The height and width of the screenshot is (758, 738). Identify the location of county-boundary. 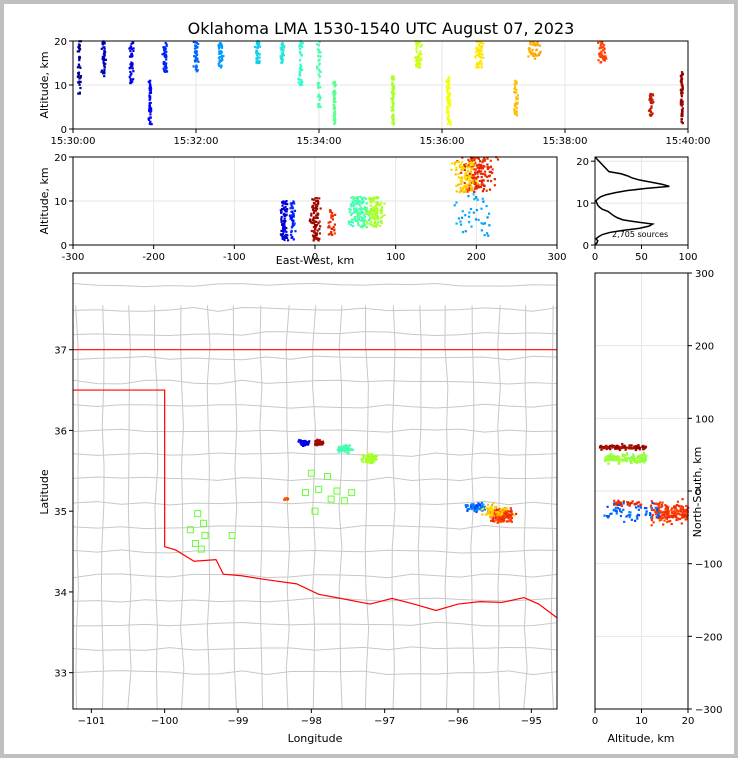
(315, 503).